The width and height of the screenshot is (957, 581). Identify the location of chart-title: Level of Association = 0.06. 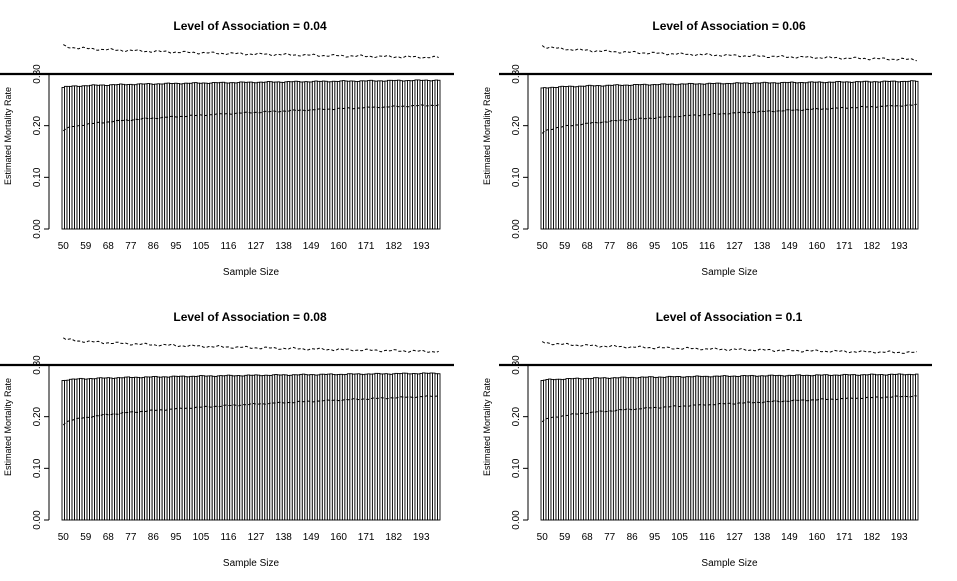
(729, 26).